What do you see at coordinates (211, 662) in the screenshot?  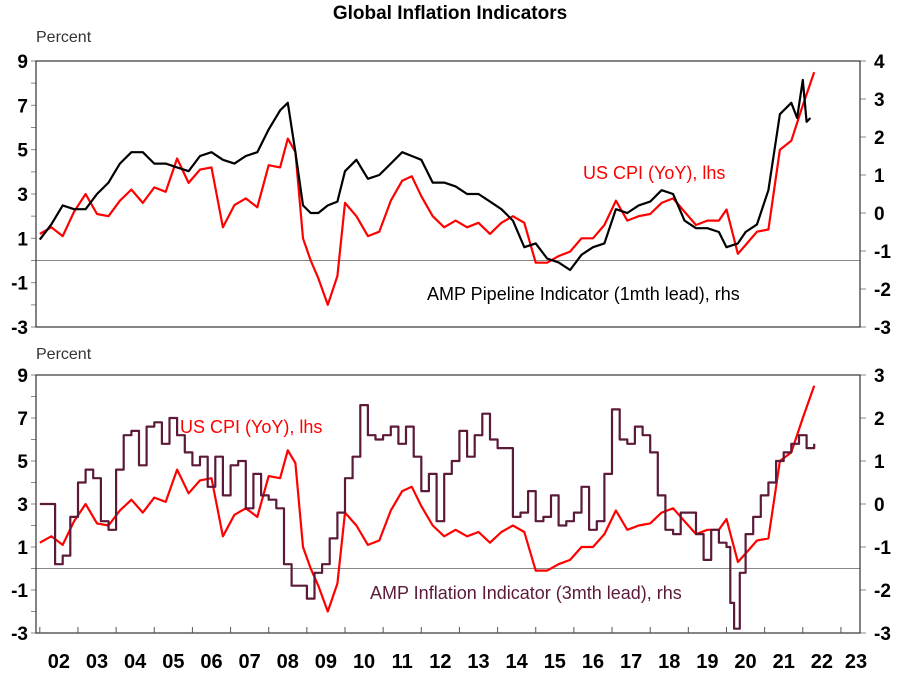 I see `x-axis-tick-label: 06` at bounding box center [211, 662].